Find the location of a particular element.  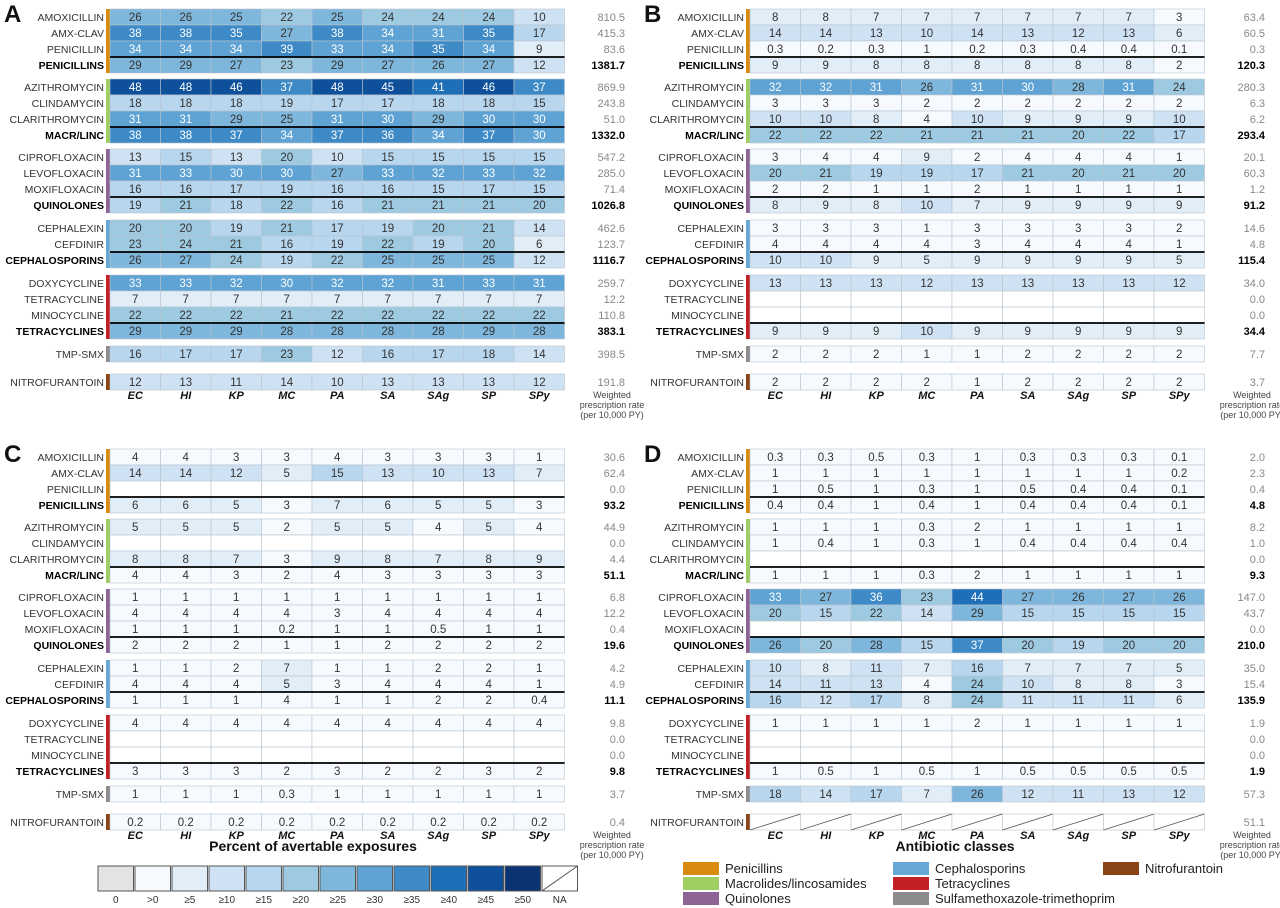

rate-value: 51.1 is located at coordinates (1254, 823).